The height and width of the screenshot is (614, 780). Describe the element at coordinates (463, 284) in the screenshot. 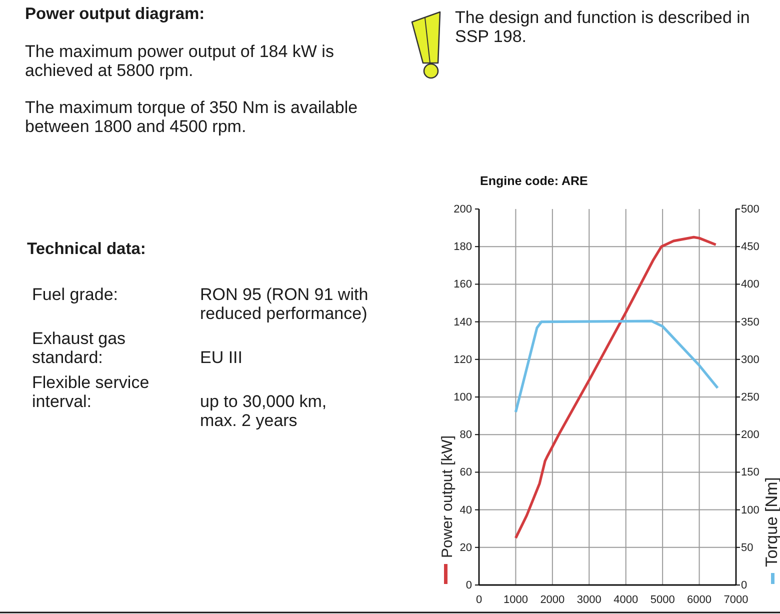

I see `y-tick-label: 160` at that location.